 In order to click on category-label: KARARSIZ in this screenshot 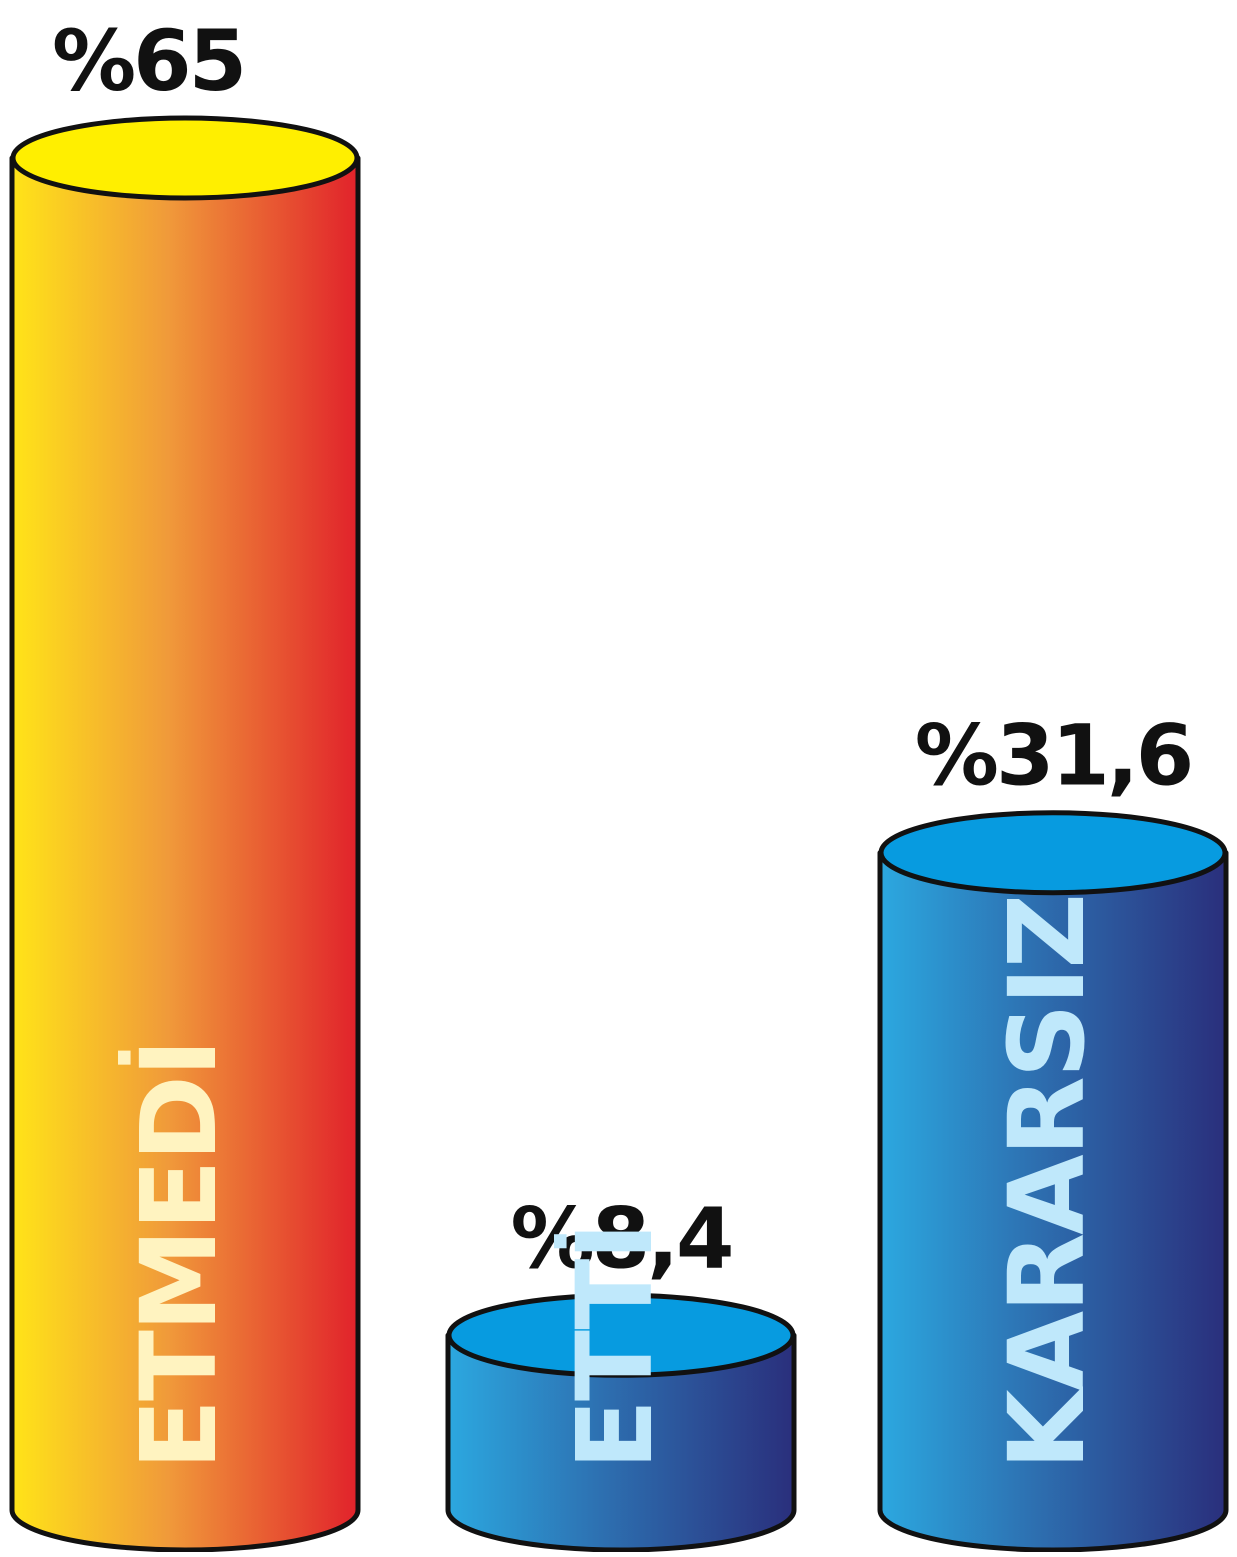, I will do `click(1047, 1182)`.